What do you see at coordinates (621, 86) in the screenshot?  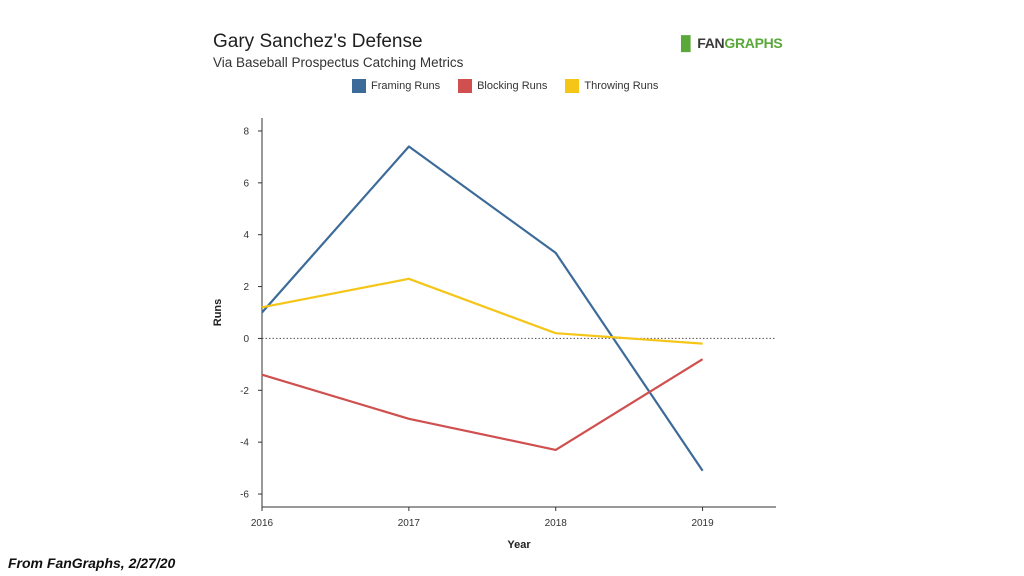 I see `legend-label: Throwing Runs` at bounding box center [621, 86].